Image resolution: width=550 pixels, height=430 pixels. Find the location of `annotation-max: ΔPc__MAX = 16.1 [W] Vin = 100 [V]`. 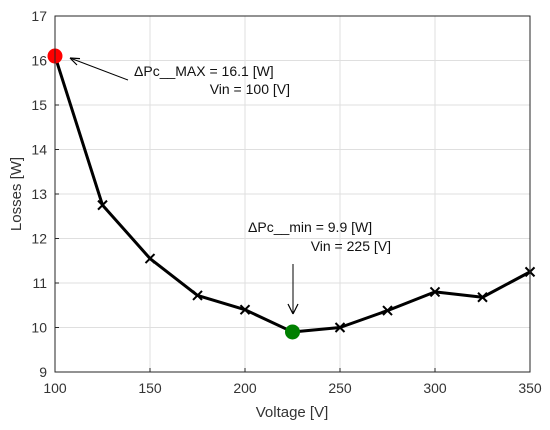

annotation-max: ΔPc__MAX = 16.1 [W] Vin = 100 [V] is located at coordinates (179, 77).